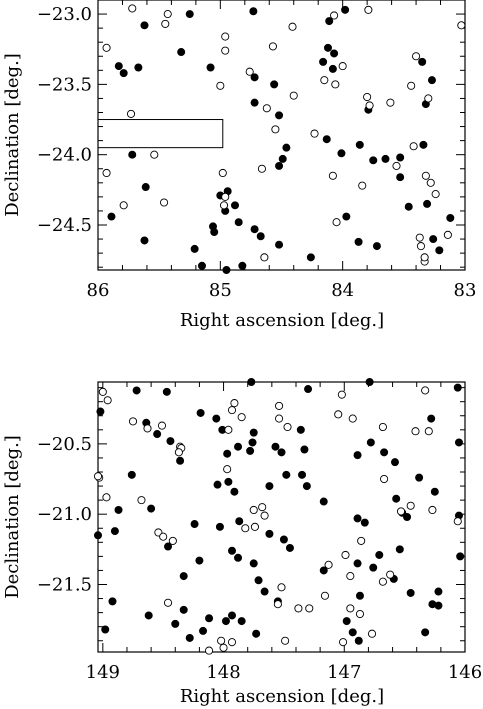 The image size is (483, 709). What do you see at coordinates (282, 696) in the screenshot?
I see `x-axis-title-bottom: Right ascension [deg.]` at bounding box center [282, 696].